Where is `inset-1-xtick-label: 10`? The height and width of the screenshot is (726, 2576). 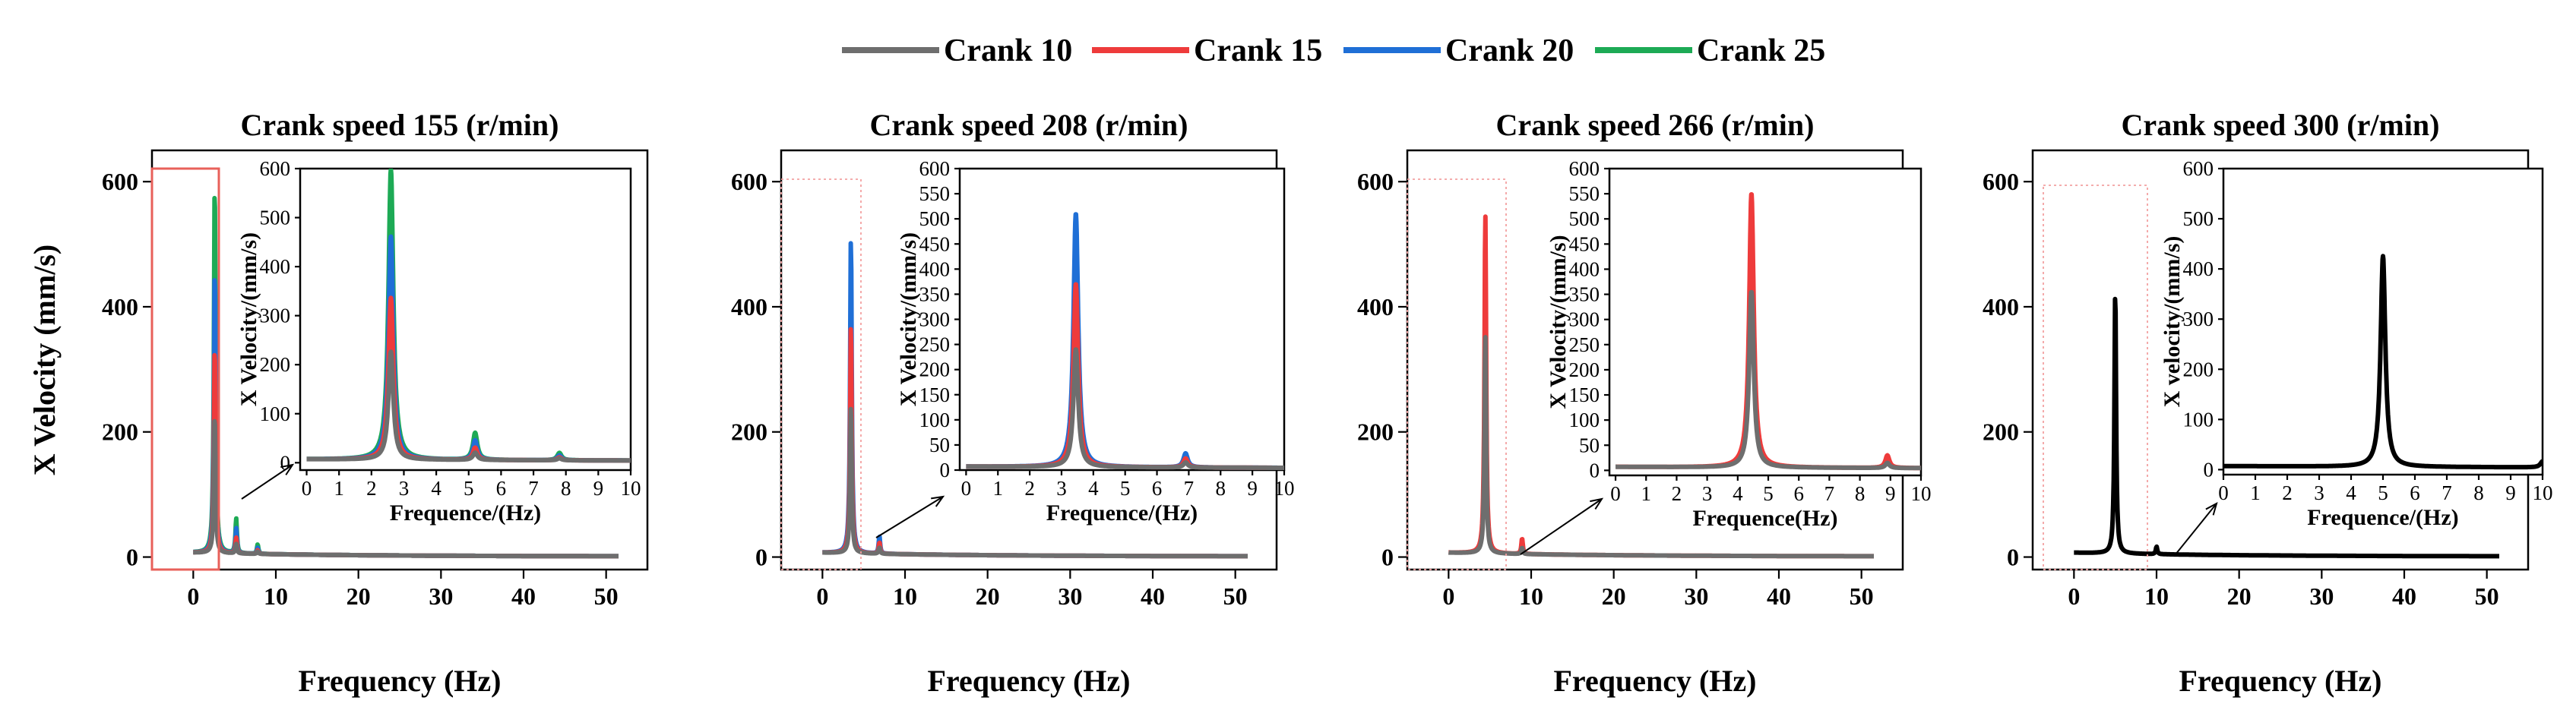
inset-1-xtick-label: 10 is located at coordinates (631, 488).